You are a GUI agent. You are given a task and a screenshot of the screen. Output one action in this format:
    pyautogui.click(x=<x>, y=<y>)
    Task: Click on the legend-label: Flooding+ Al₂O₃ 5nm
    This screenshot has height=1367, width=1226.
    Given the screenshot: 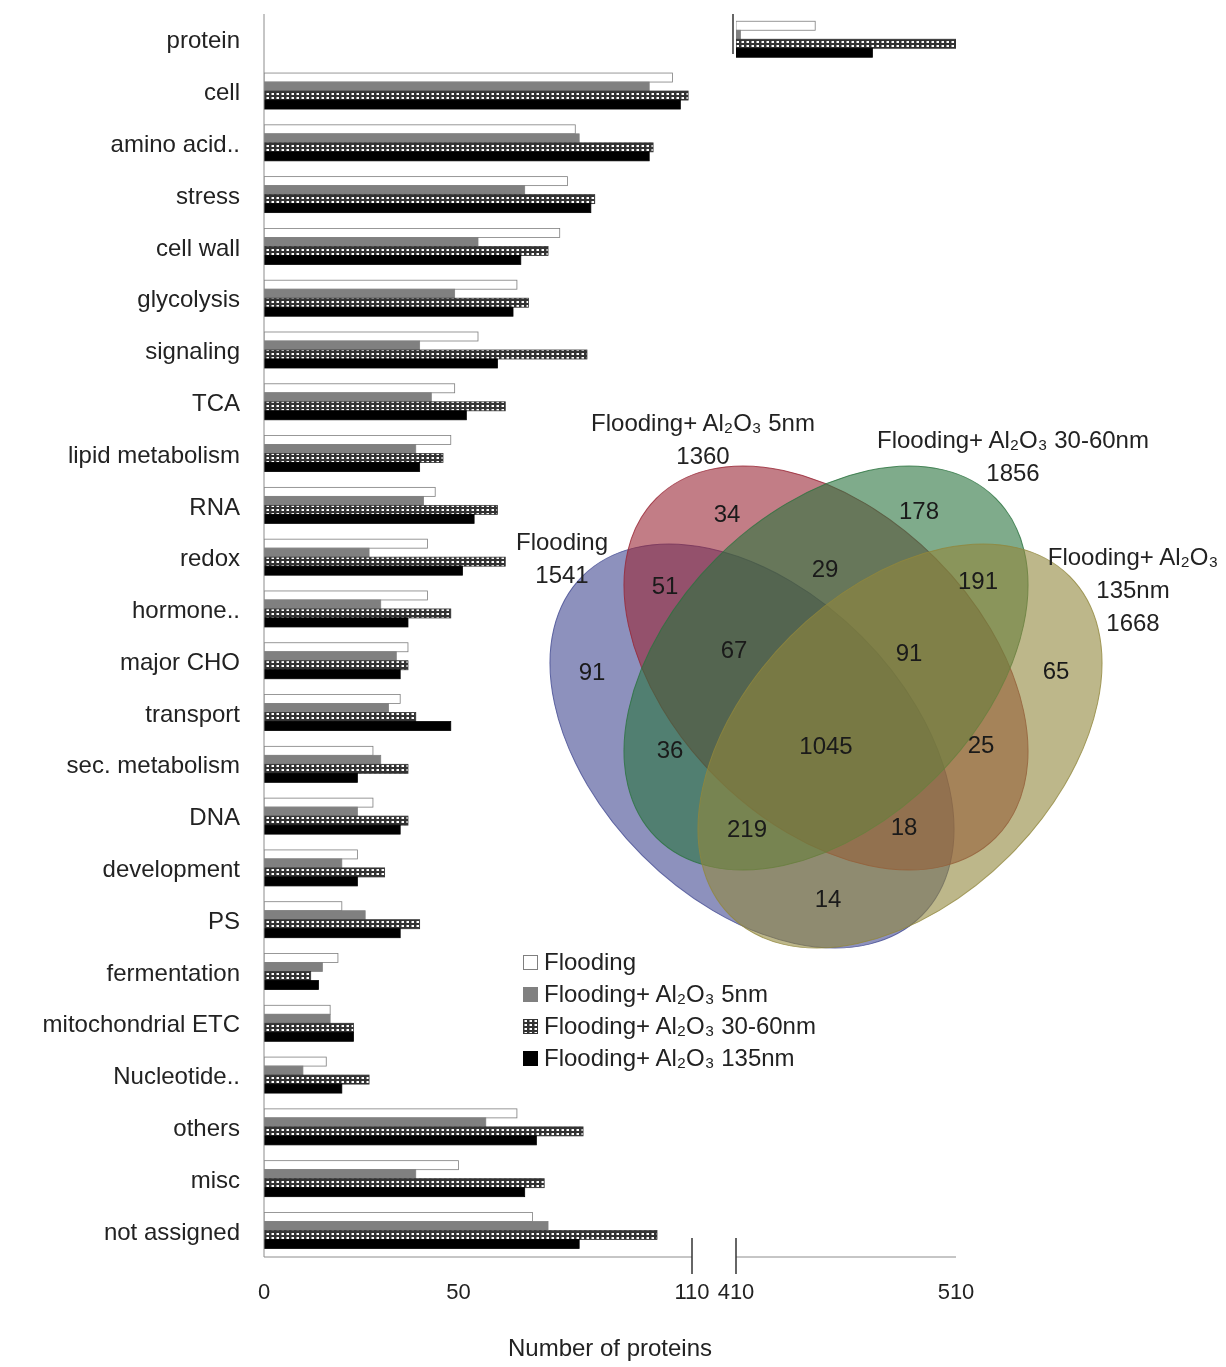 What is the action you would take?
    pyautogui.click(x=656, y=994)
    